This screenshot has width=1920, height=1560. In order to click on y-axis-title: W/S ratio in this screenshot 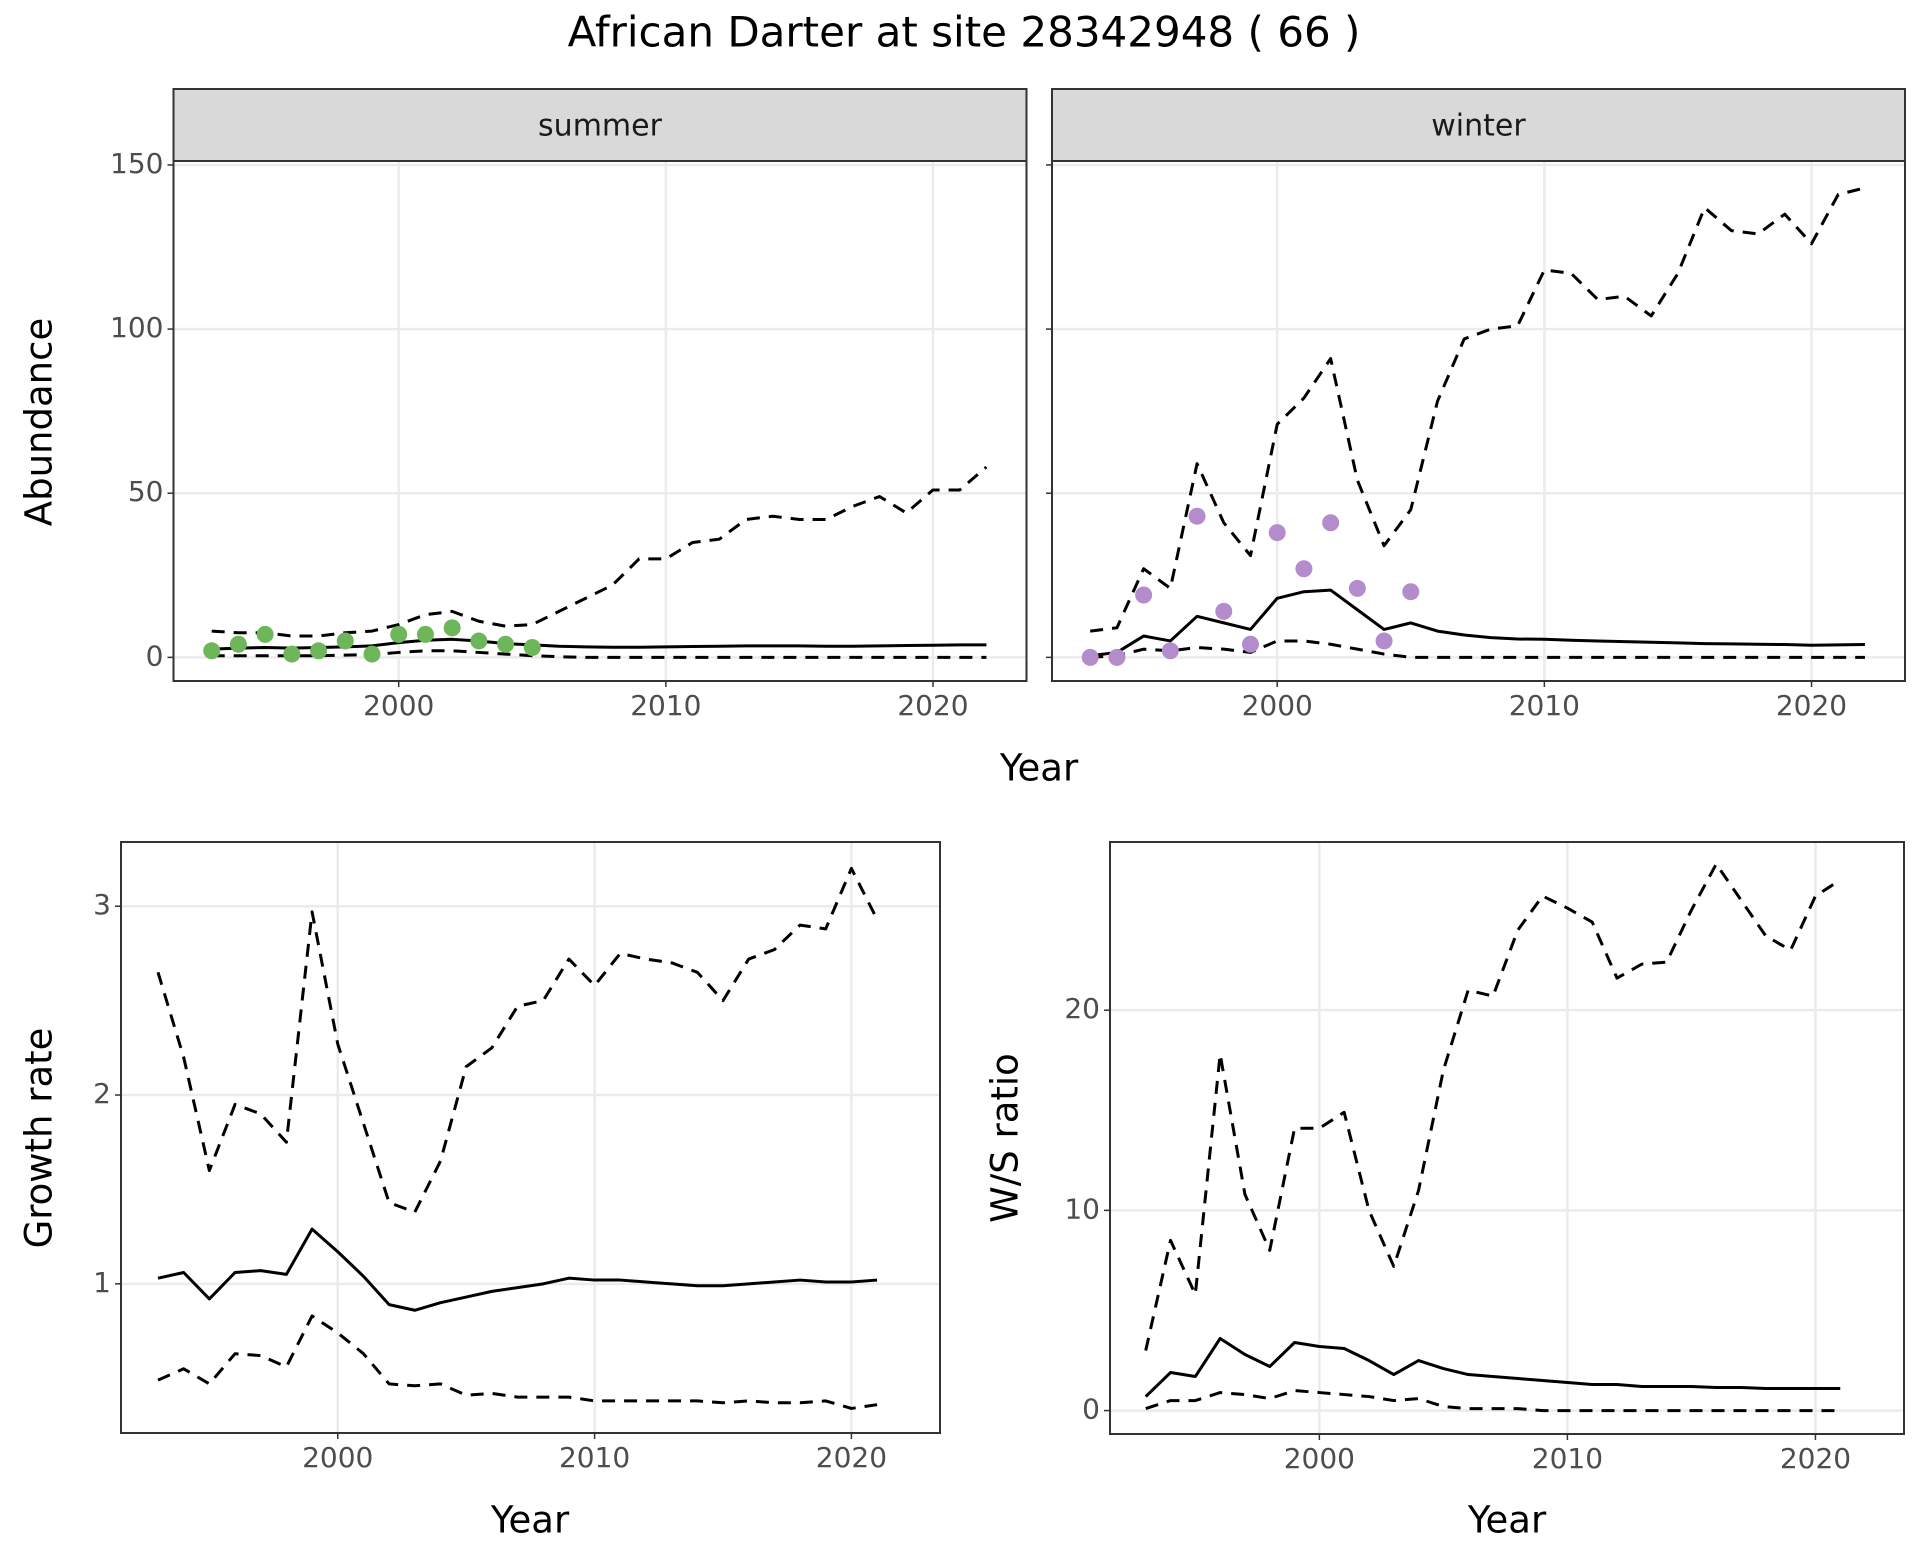, I will do `click(1005, 1138)`.